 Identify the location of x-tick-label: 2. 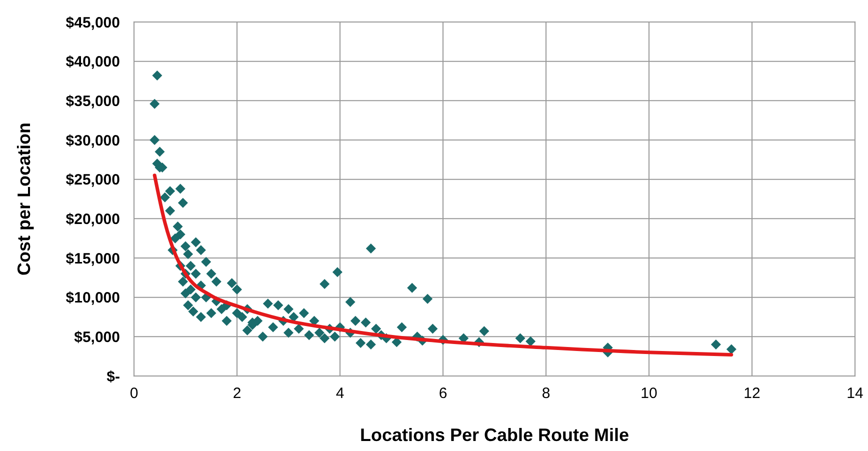
(237, 393).